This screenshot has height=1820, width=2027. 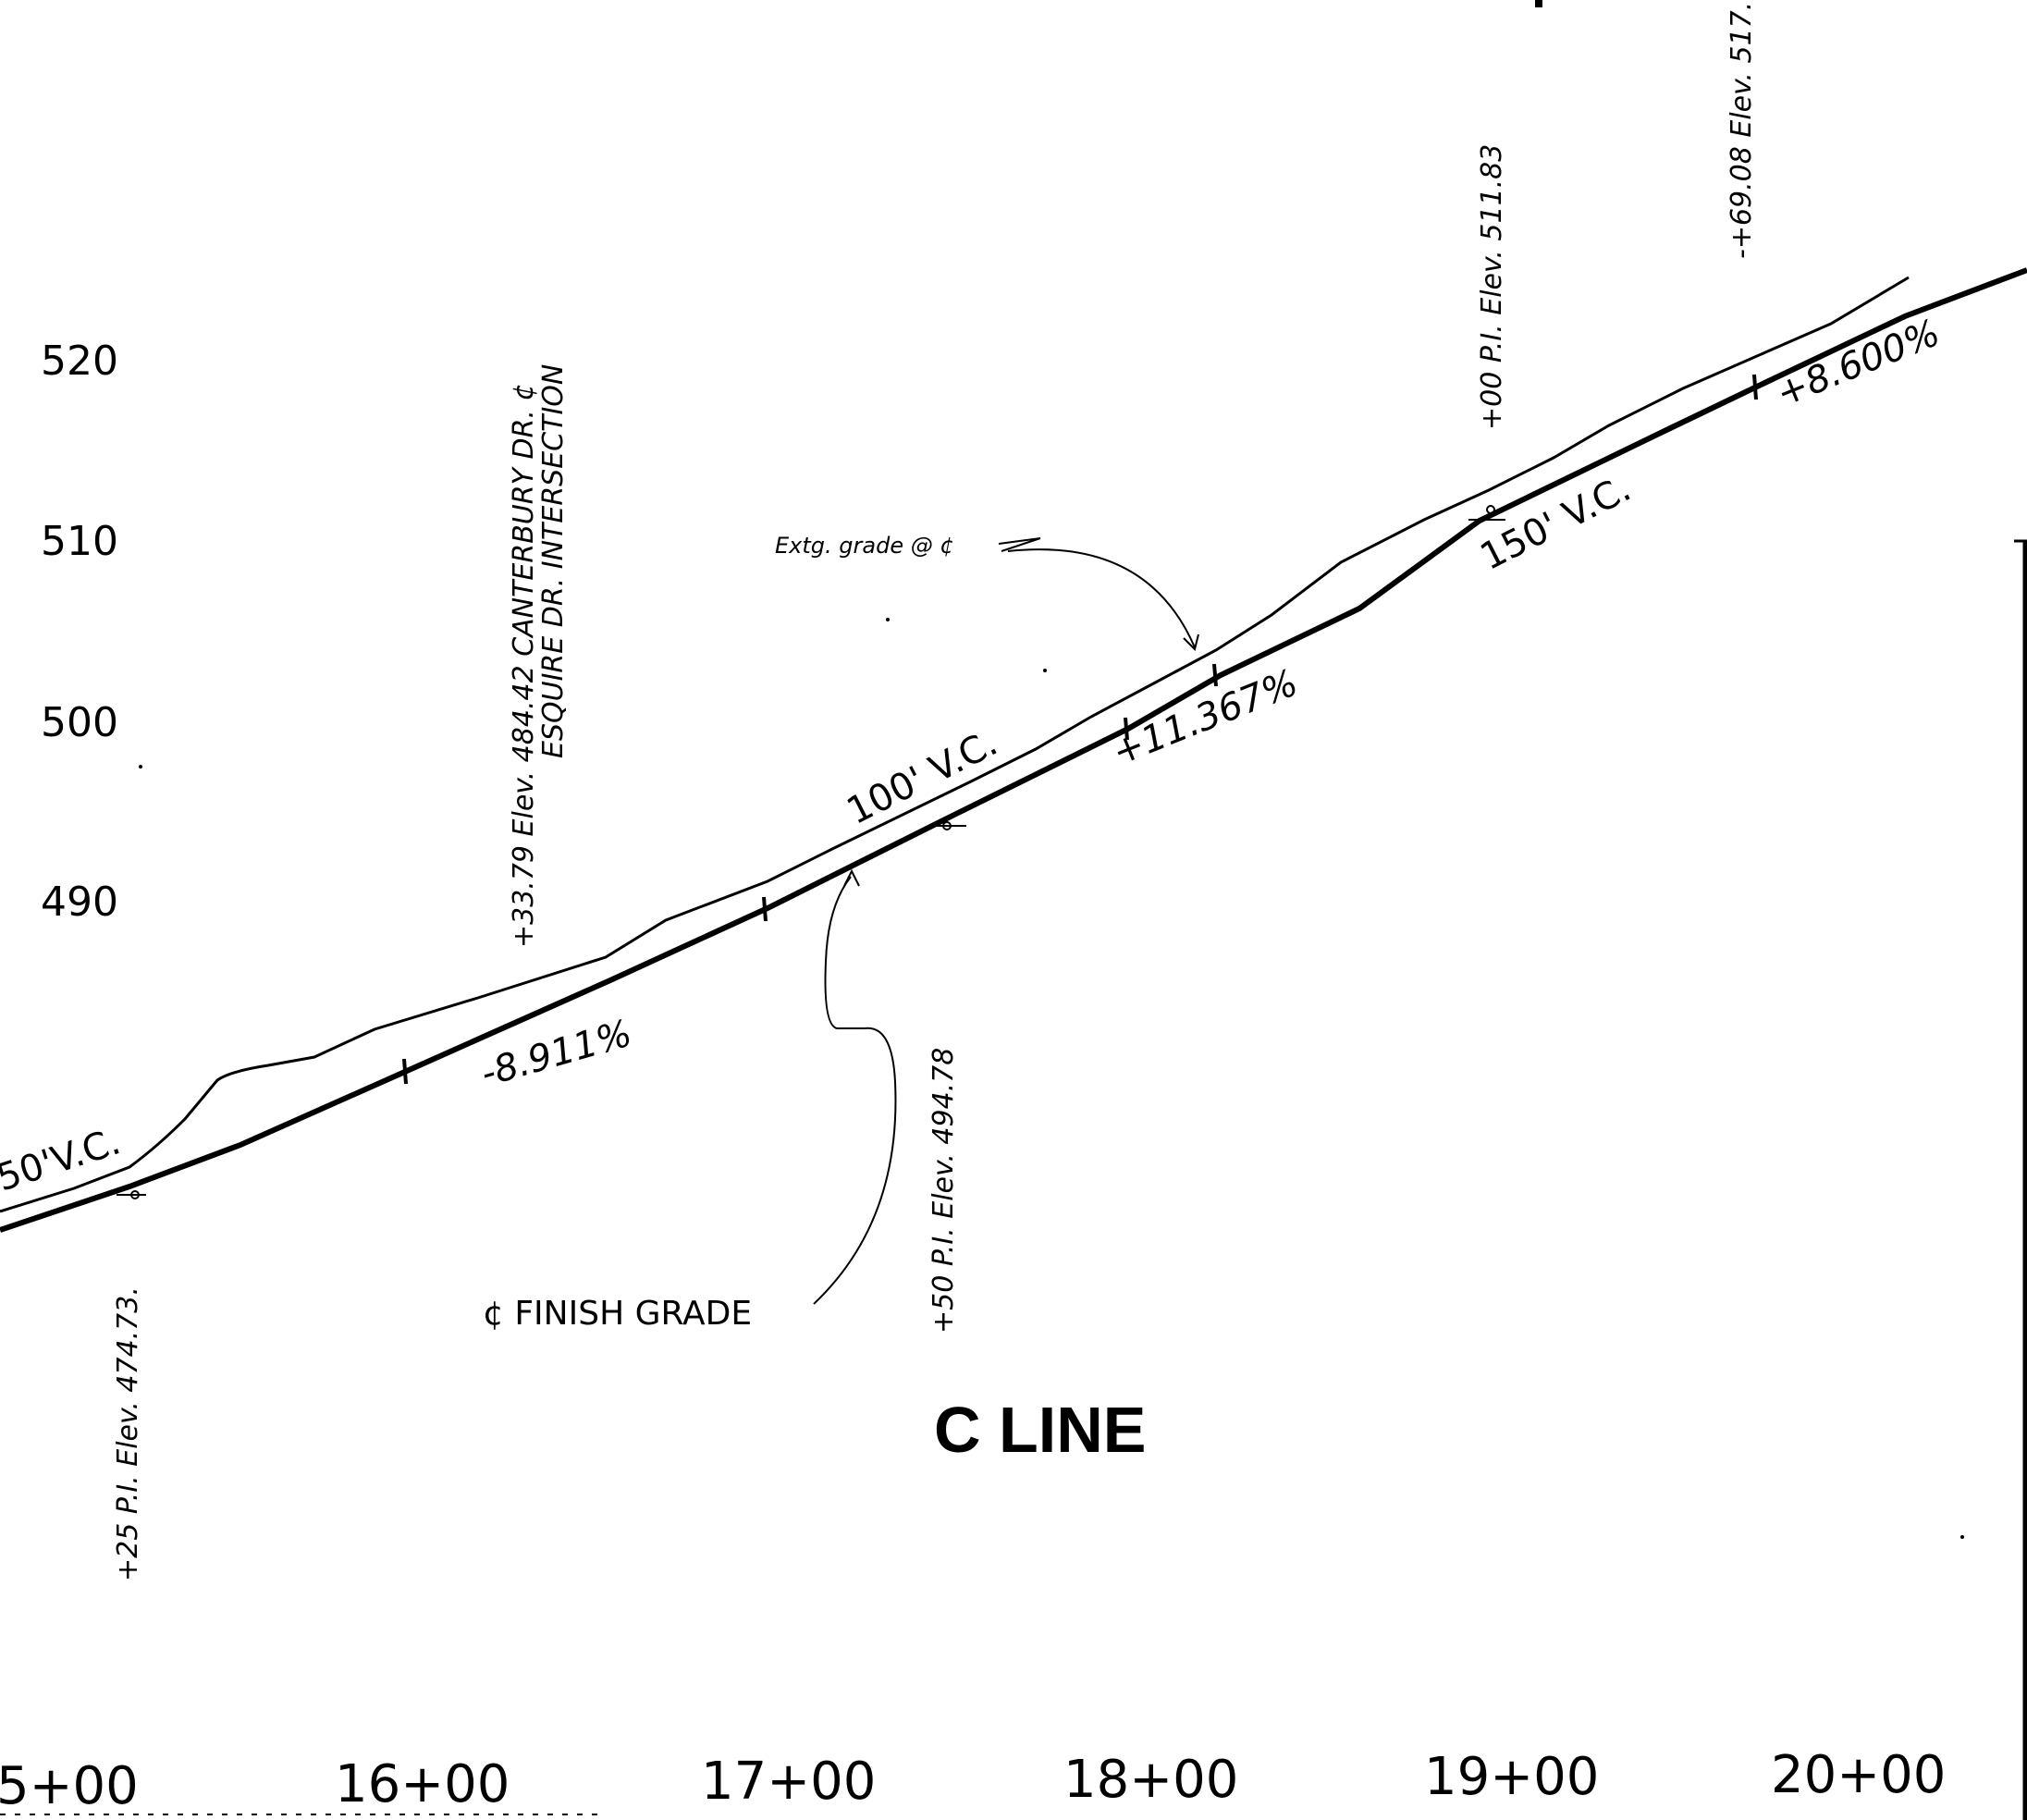 What do you see at coordinates (1859, 363) in the screenshot?
I see `grade-label-3: +8.600%` at bounding box center [1859, 363].